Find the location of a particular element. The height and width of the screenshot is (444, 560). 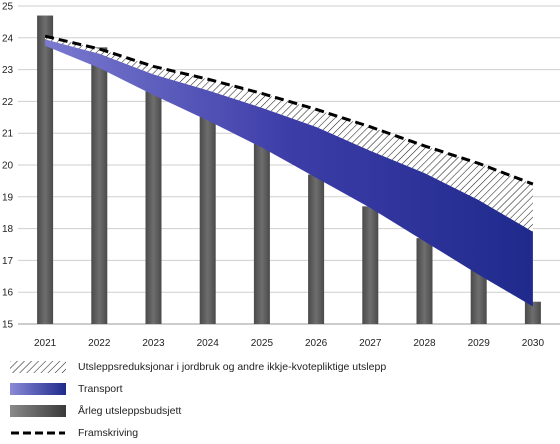

x-tick-label: 2026 is located at coordinates (316, 343).